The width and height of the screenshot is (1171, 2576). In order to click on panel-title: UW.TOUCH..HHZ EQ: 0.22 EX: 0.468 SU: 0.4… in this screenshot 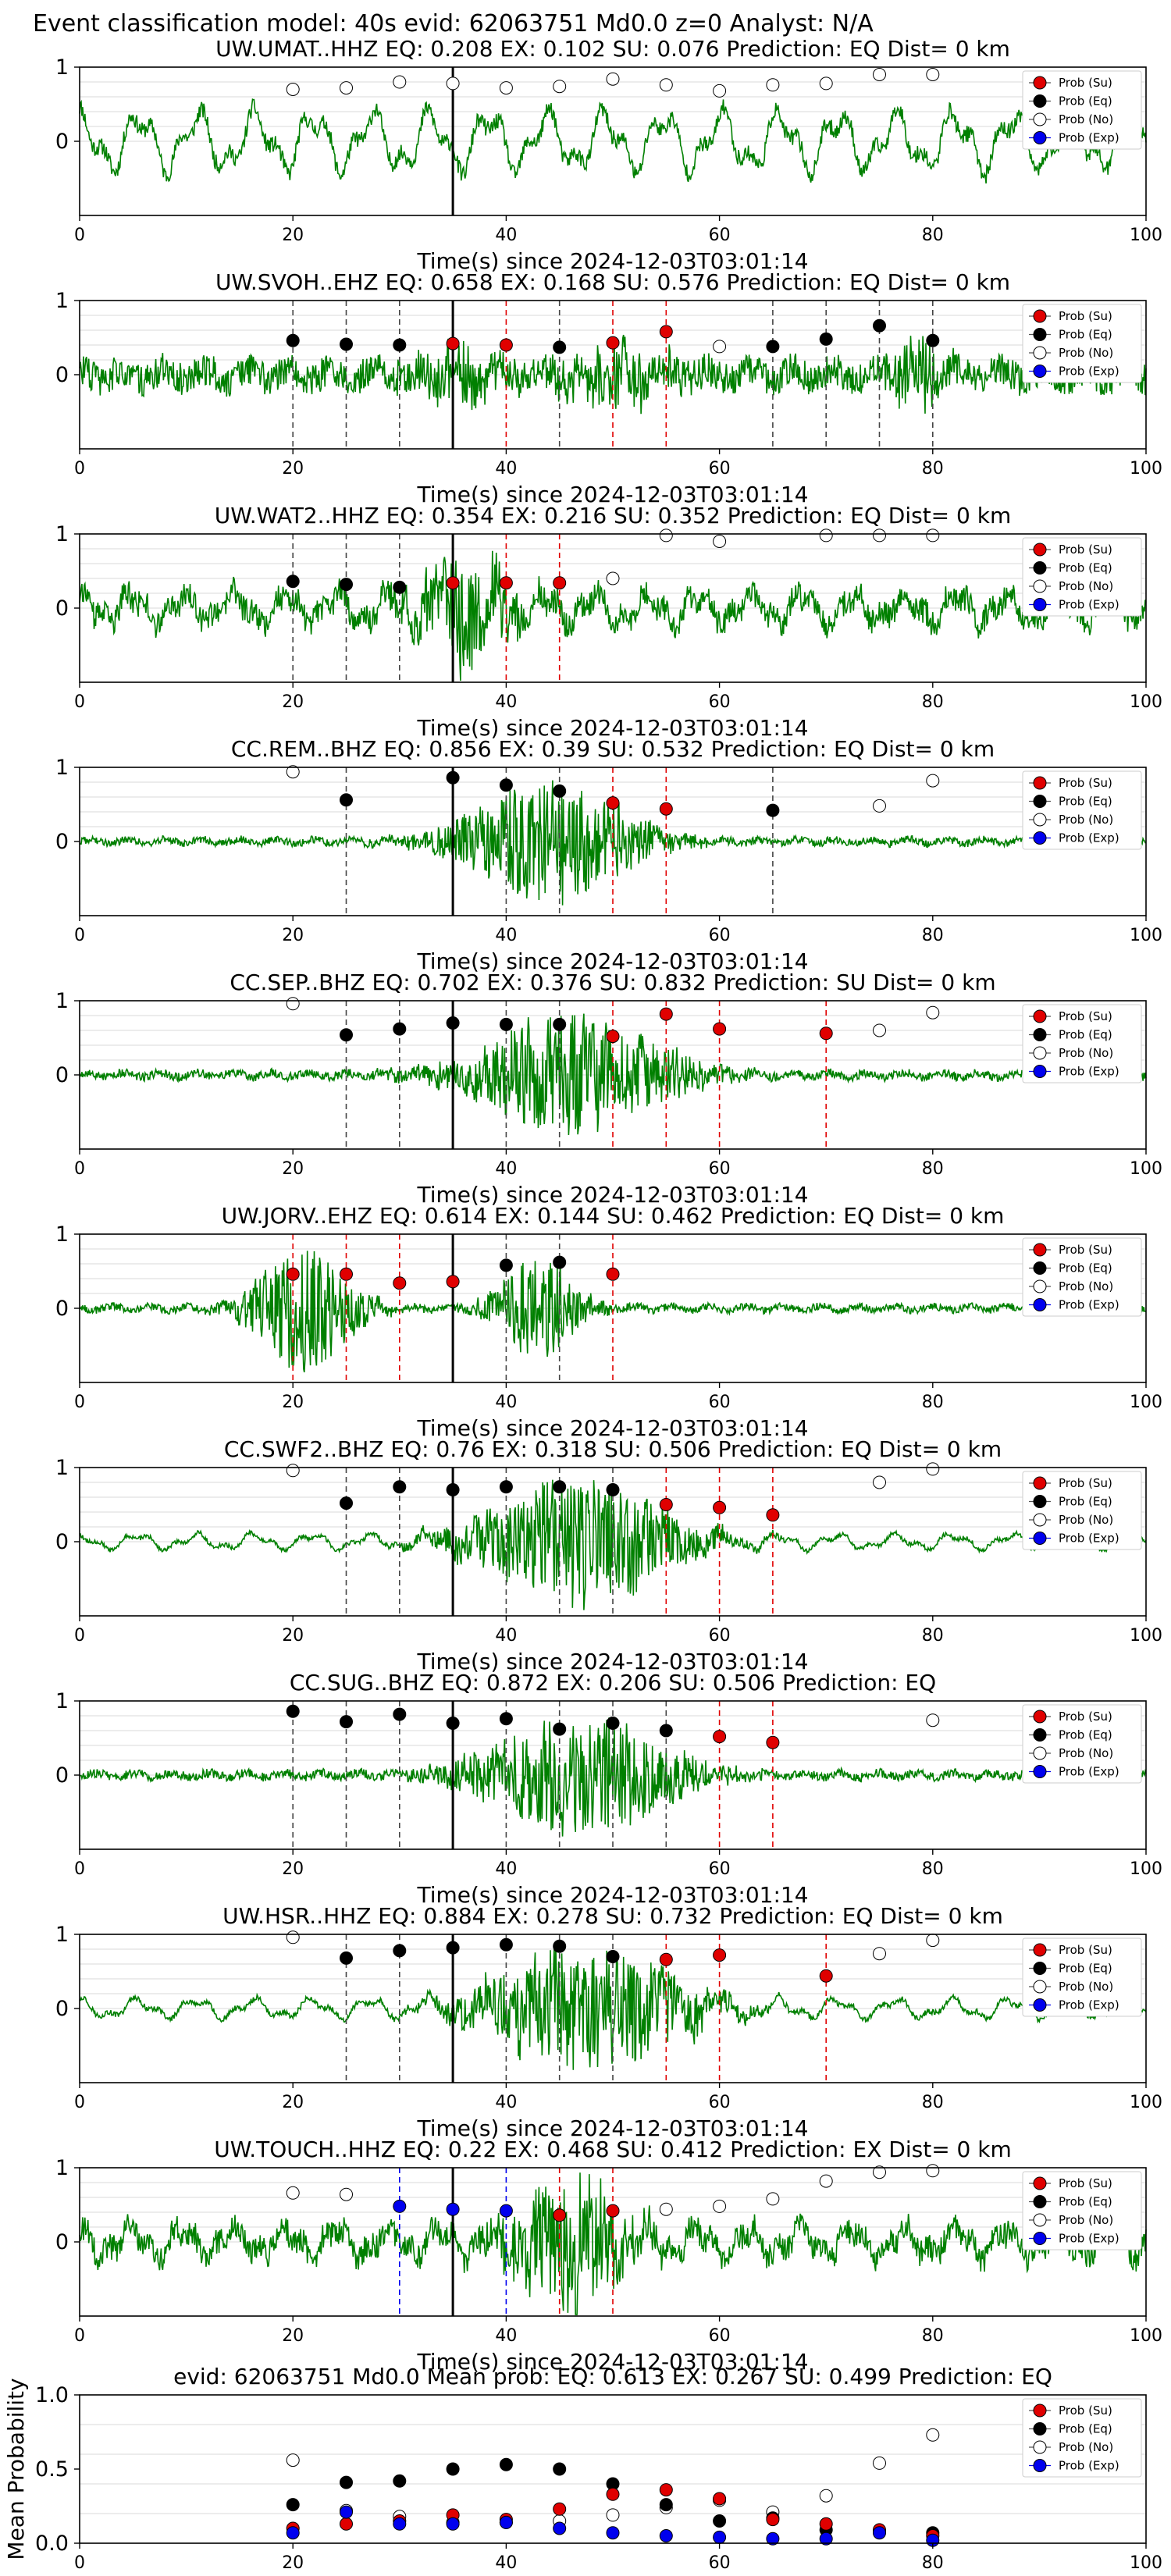, I will do `click(613, 2149)`.